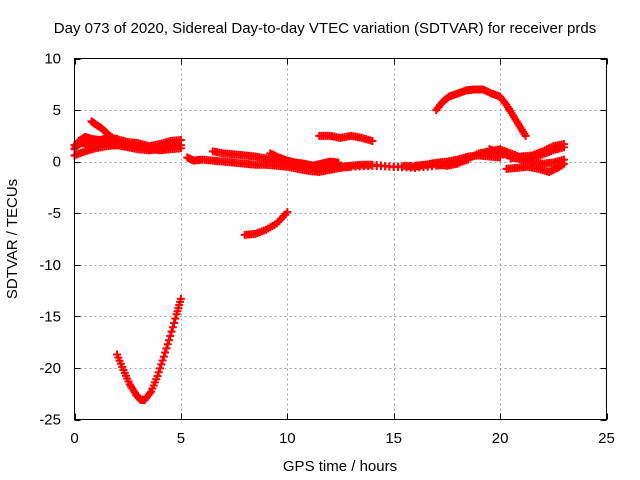 Image resolution: width=640 pixels, height=480 pixels. Describe the element at coordinates (181, 438) in the screenshot. I see `x-tick-label: 5` at that location.